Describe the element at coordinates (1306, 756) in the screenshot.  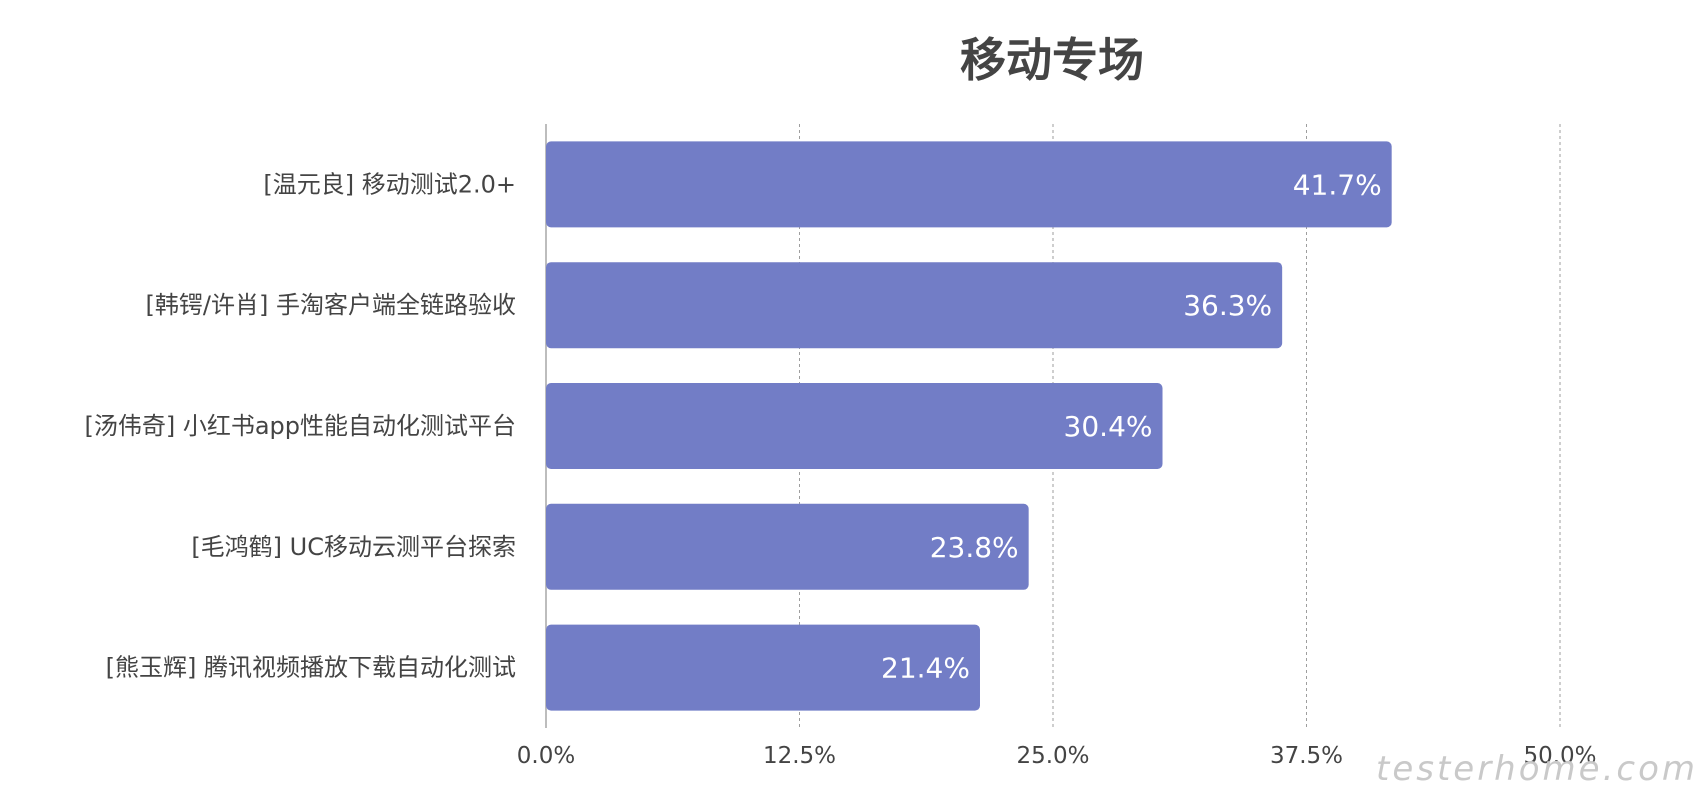
I see `x-tick-label: 37.5%` at that location.